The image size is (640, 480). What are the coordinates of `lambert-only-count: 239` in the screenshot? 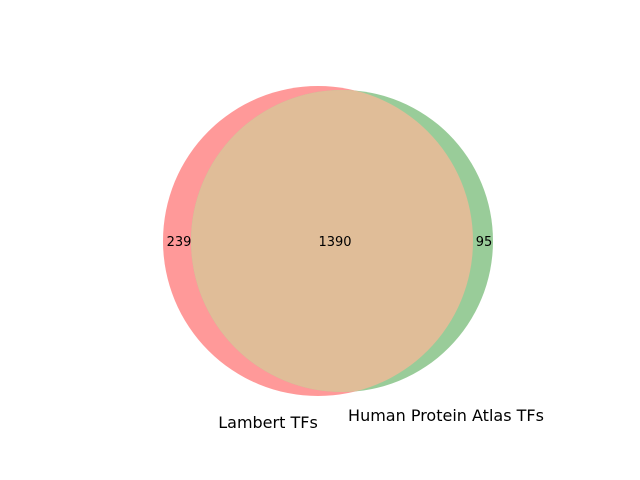 It's located at (179, 242).